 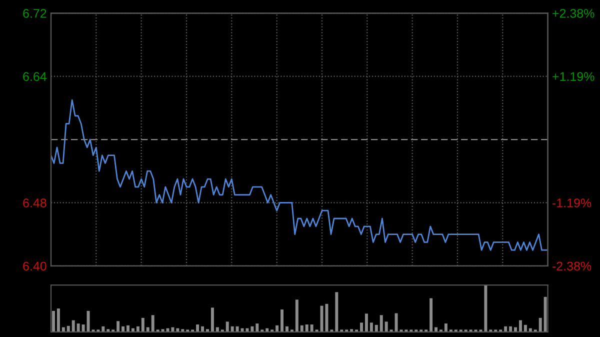 What do you see at coordinates (573, 13) in the screenshot?
I see `y2-tick-label: +2.38%` at bounding box center [573, 13].